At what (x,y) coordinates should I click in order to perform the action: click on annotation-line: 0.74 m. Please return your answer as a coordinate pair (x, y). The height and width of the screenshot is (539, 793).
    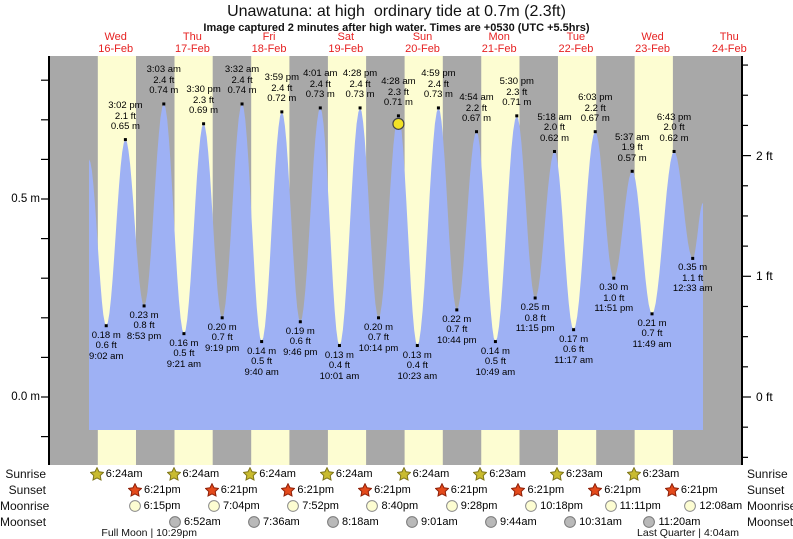
    Looking at the image, I should click on (164, 91).